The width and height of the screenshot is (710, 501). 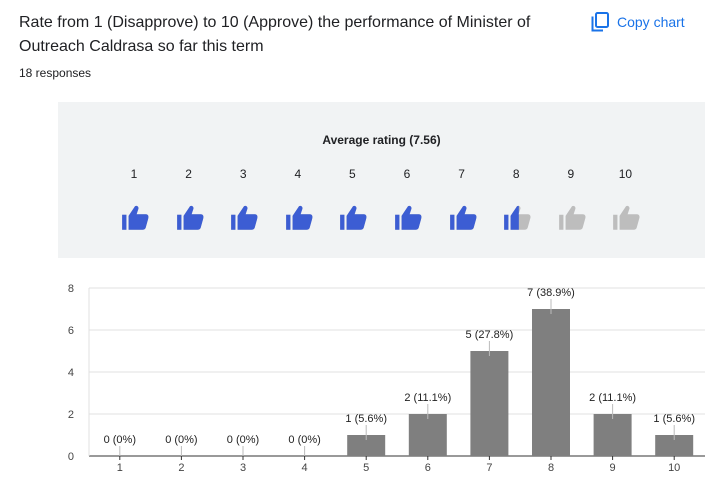 What do you see at coordinates (407, 174) in the screenshot?
I see `rating-number: 6` at bounding box center [407, 174].